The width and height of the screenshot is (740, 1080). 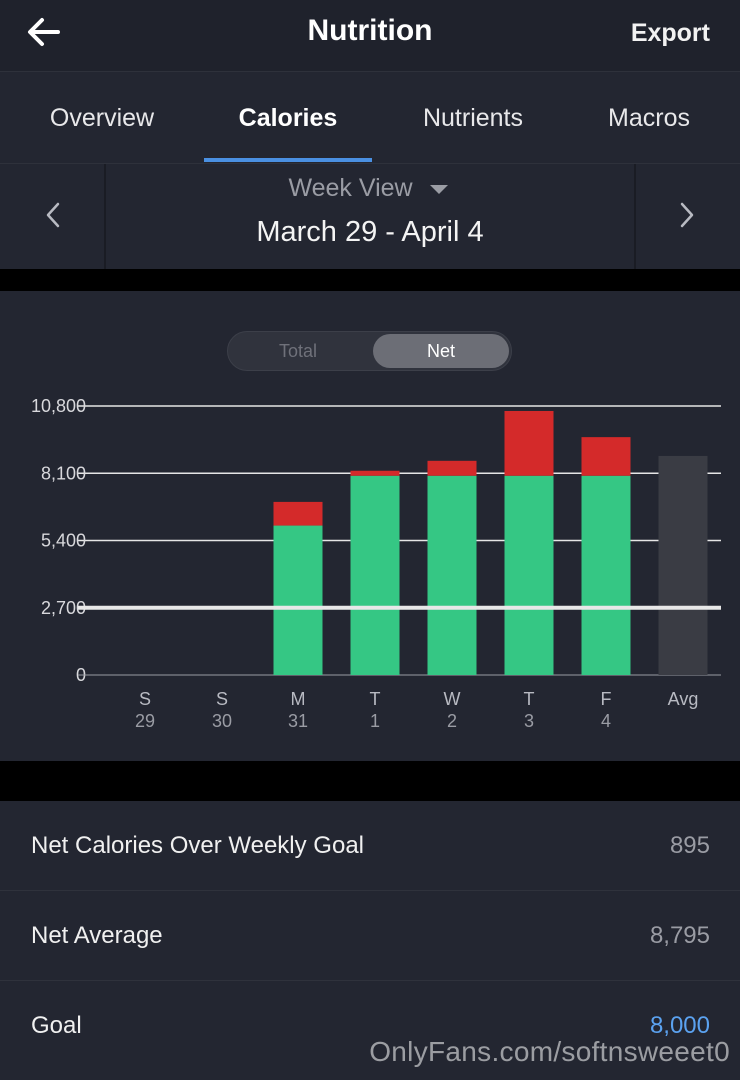 I want to click on page-title: Nutrition, so click(x=370, y=30).